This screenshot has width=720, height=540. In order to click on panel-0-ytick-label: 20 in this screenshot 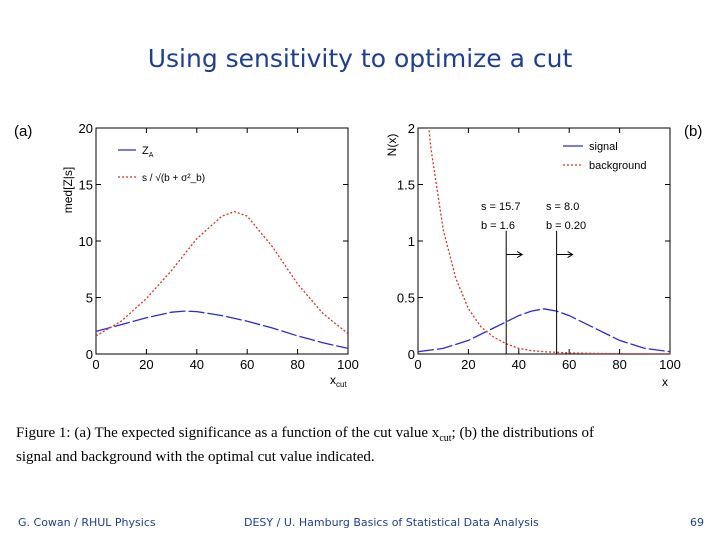, I will do `click(86, 128)`.